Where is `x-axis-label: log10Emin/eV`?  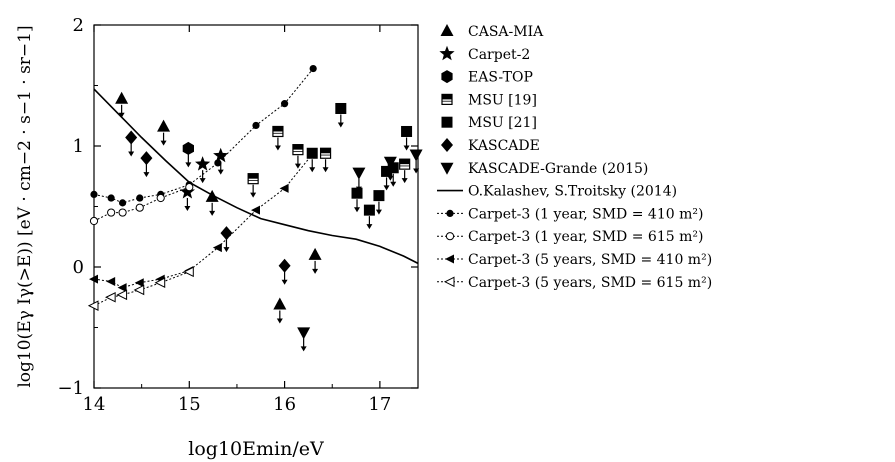 x-axis-label: log10Emin/eV is located at coordinates (256, 449).